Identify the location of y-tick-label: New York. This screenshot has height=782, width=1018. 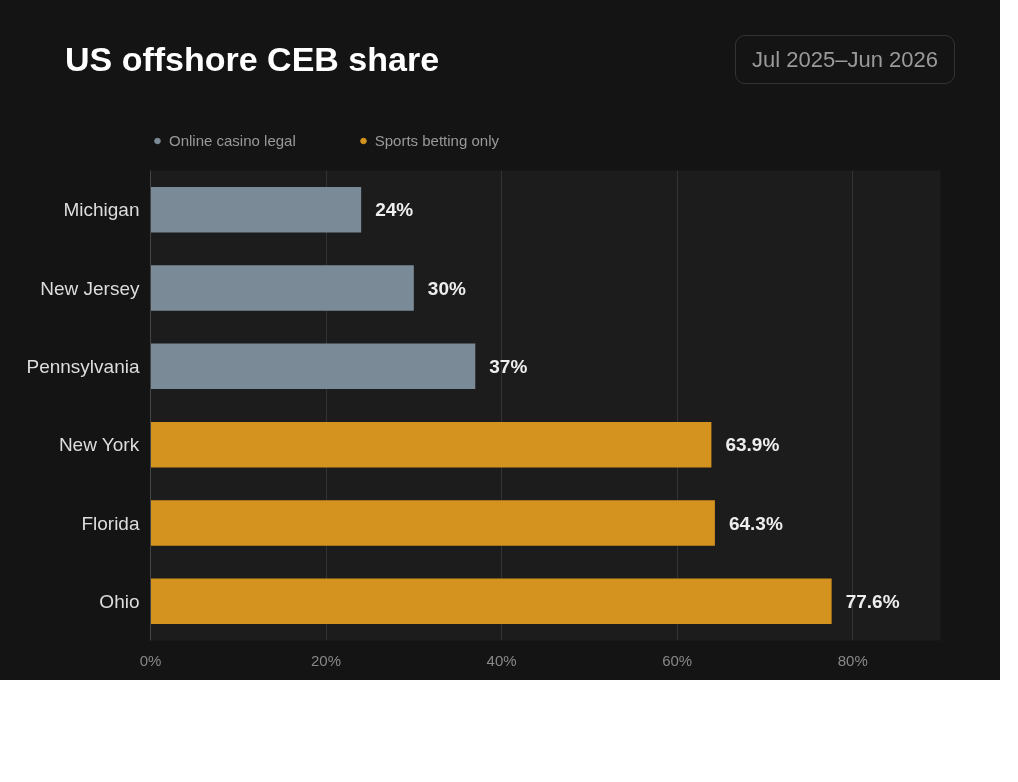
(99, 445).